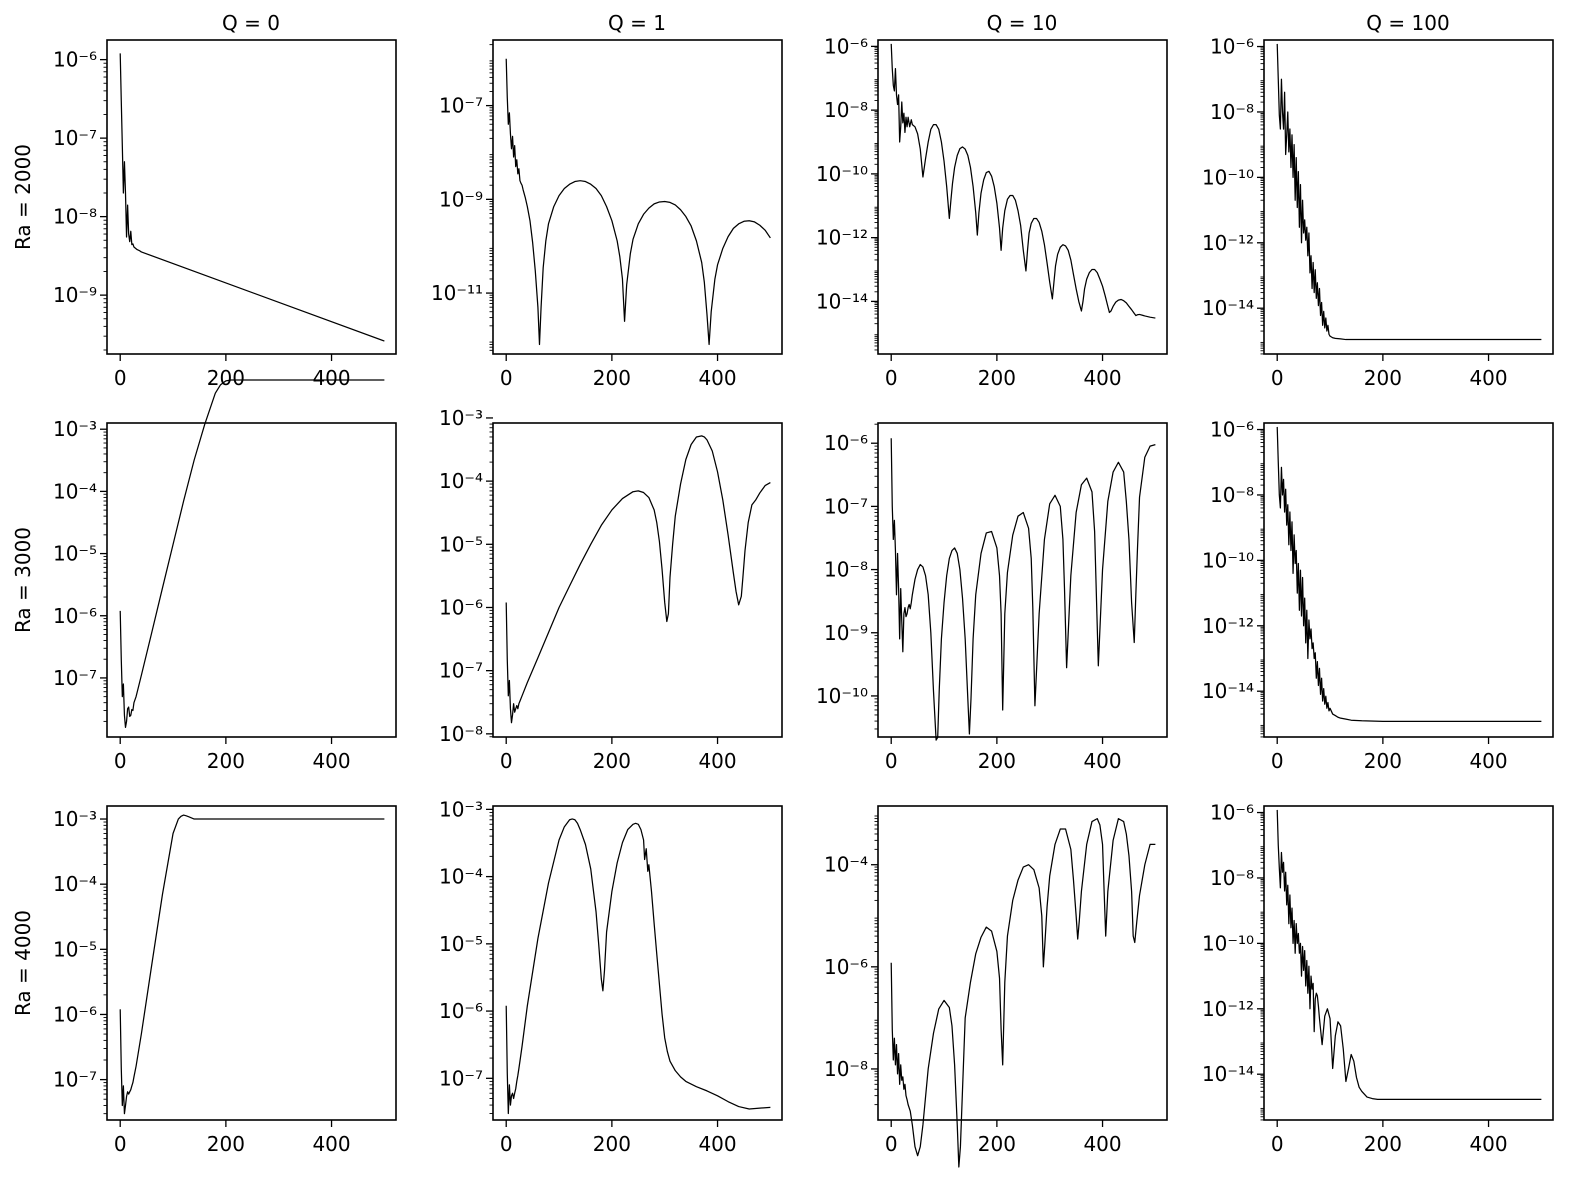  I want to click on y-tick-label: 10⁻¹⁰, so click(842, 696).